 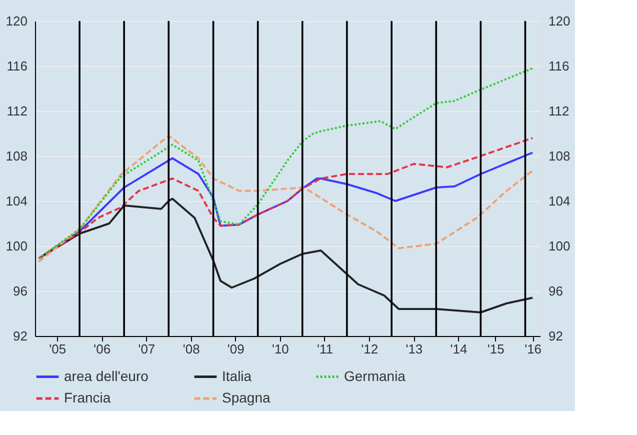 I want to click on x-tick-label: '06, so click(x=102, y=349).